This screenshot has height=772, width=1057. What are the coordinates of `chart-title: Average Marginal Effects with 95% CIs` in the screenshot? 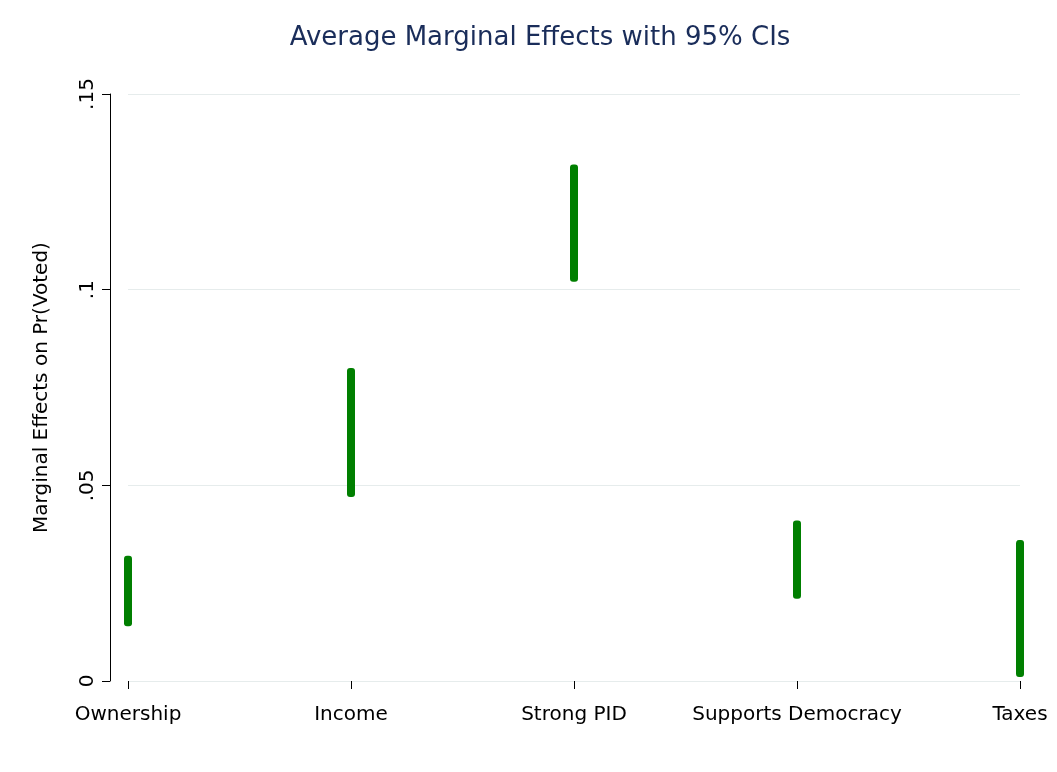 It's located at (540, 36).